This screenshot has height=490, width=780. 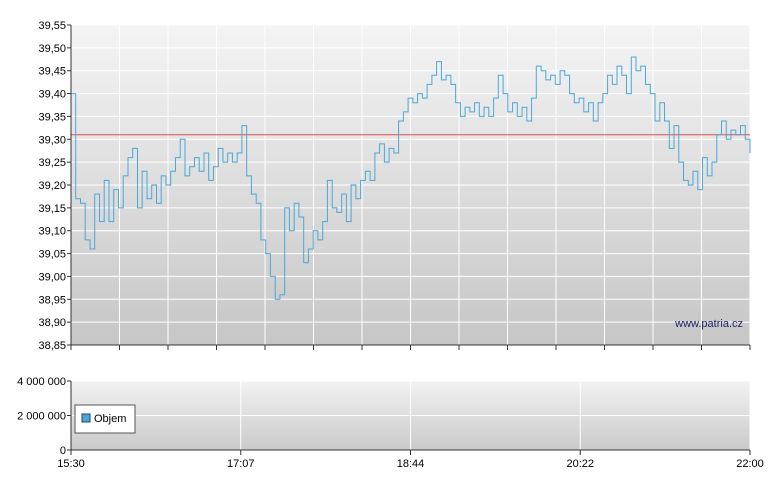 I want to click on price-y-tick-label: 39,30, so click(x=52, y=140).